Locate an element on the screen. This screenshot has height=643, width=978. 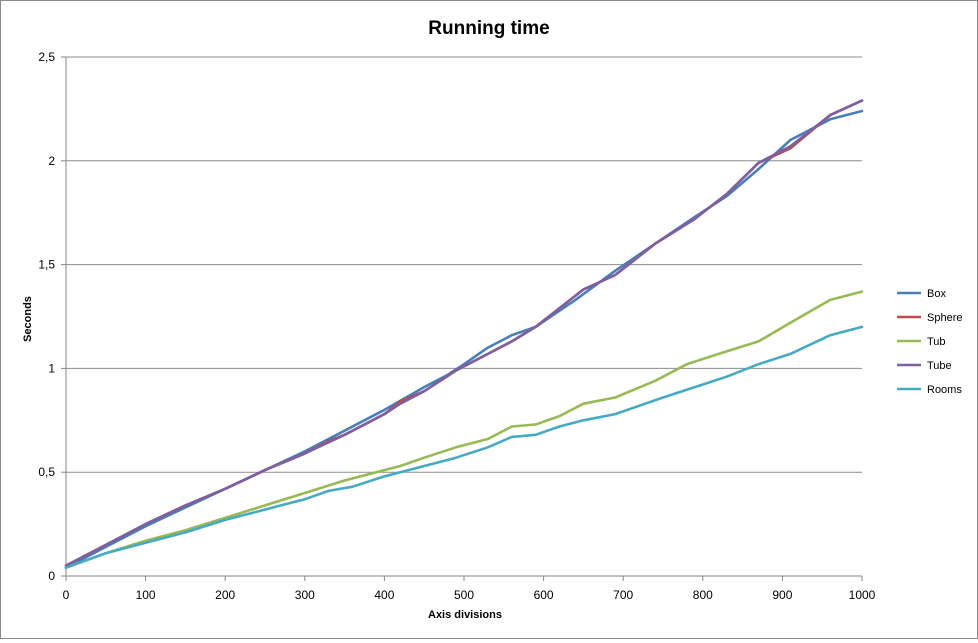
legend-label: Tube is located at coordinates (939, 366).